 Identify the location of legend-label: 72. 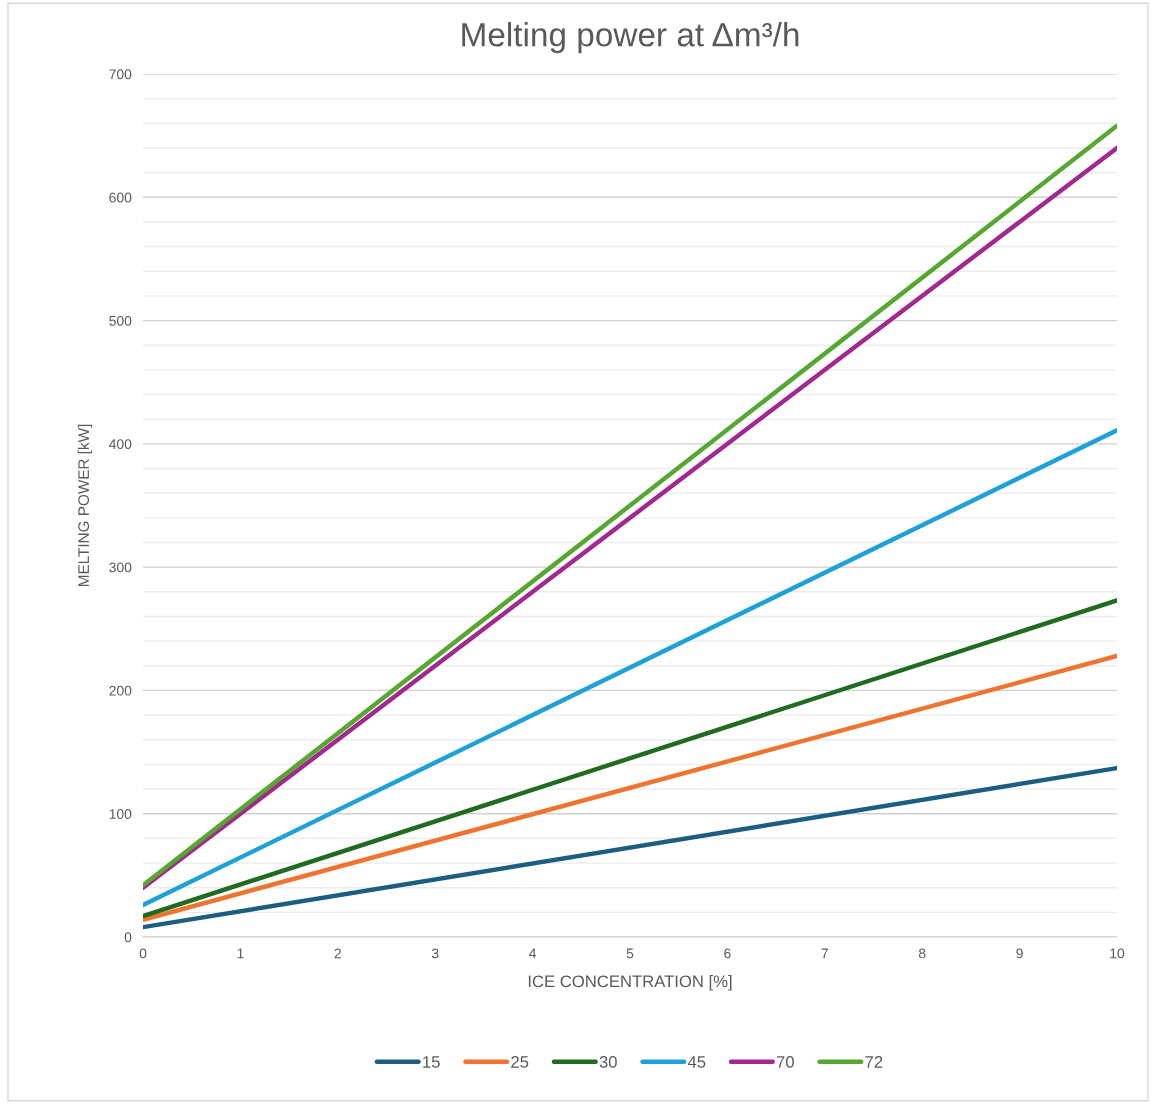
(874, 1062).